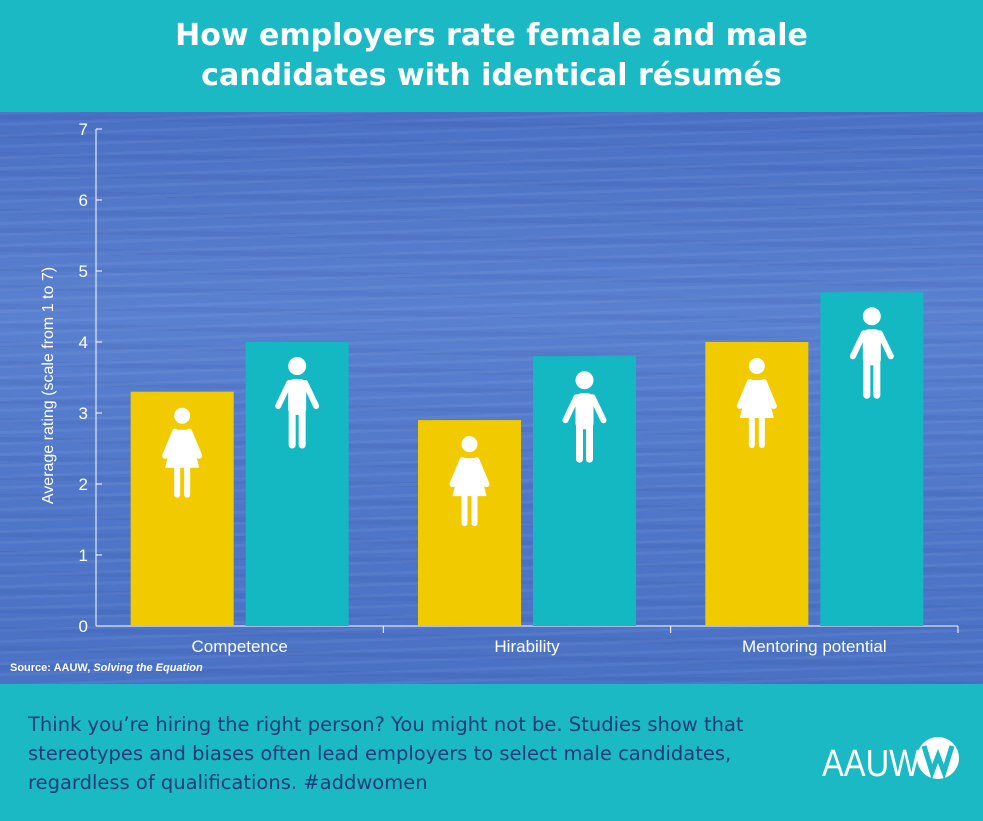  What do you see at coordinates (52, 668) in the screenshot?
I see `source-prefix: Source: AAUW,` at bounding box center [52, 668].